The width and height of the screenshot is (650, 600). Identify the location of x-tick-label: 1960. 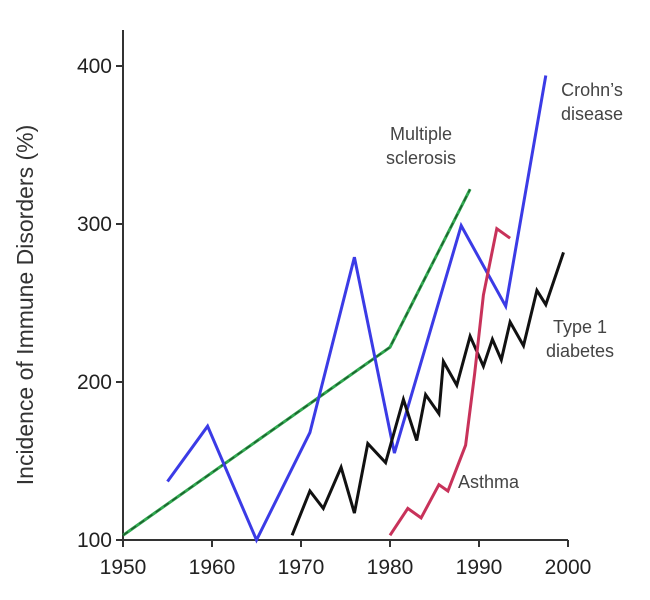
(212, 567).